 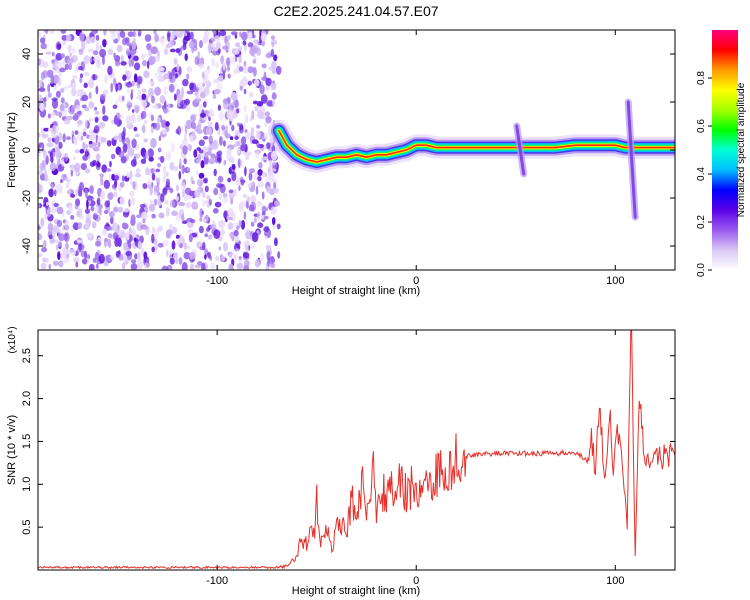 I want to click on y-tick-label: 0, so click(x=27, y=150).